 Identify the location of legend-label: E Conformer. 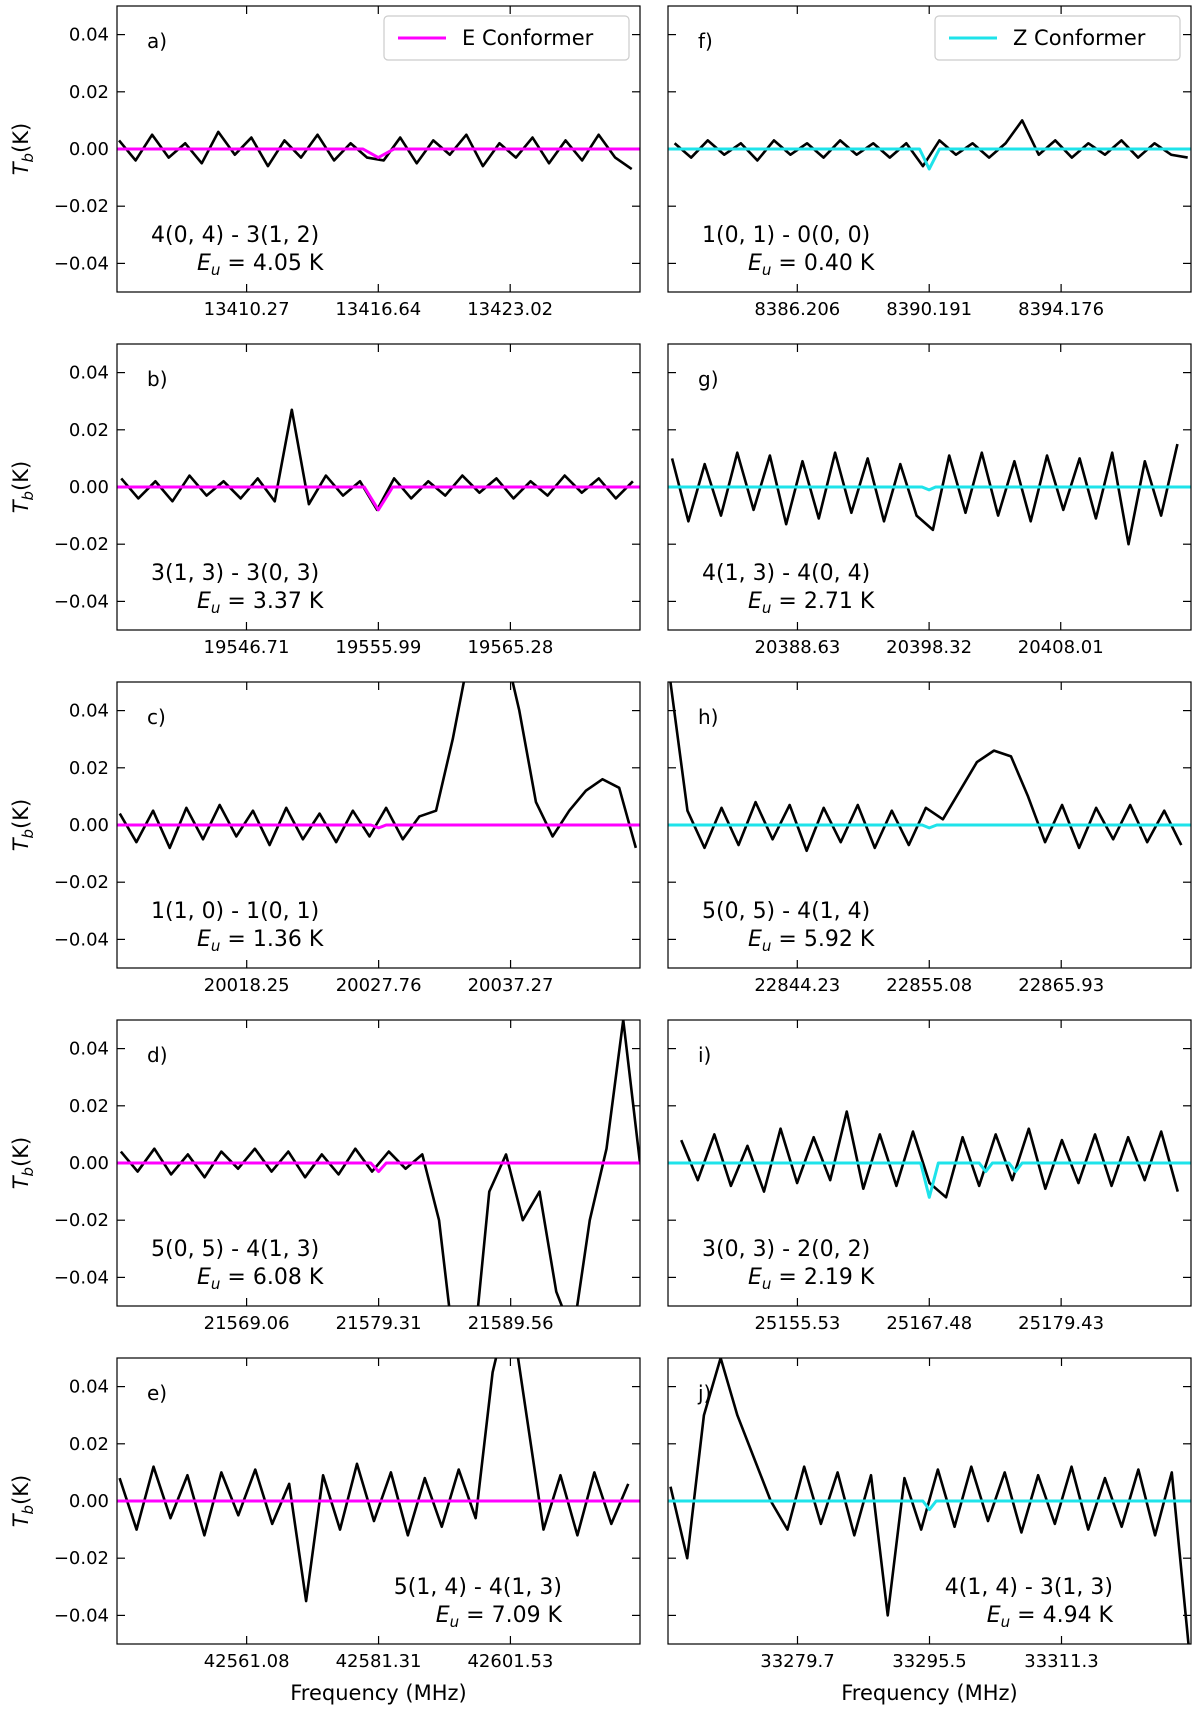
(528, 38).